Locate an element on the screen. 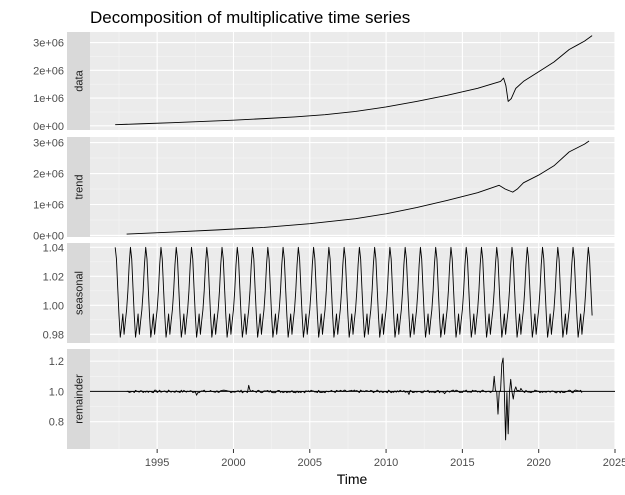 This screenshot has width=625, height=495. series-line-data is located at coordinates (354, 80).